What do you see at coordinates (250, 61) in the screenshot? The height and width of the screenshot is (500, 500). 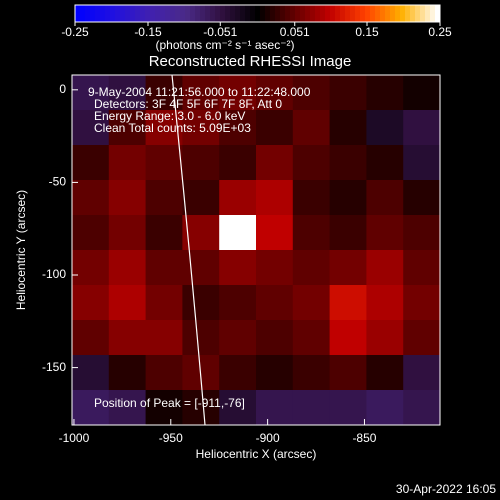 I see `chart-title: Reconstructed RHESSI Image` at bounding box center [250, 61].